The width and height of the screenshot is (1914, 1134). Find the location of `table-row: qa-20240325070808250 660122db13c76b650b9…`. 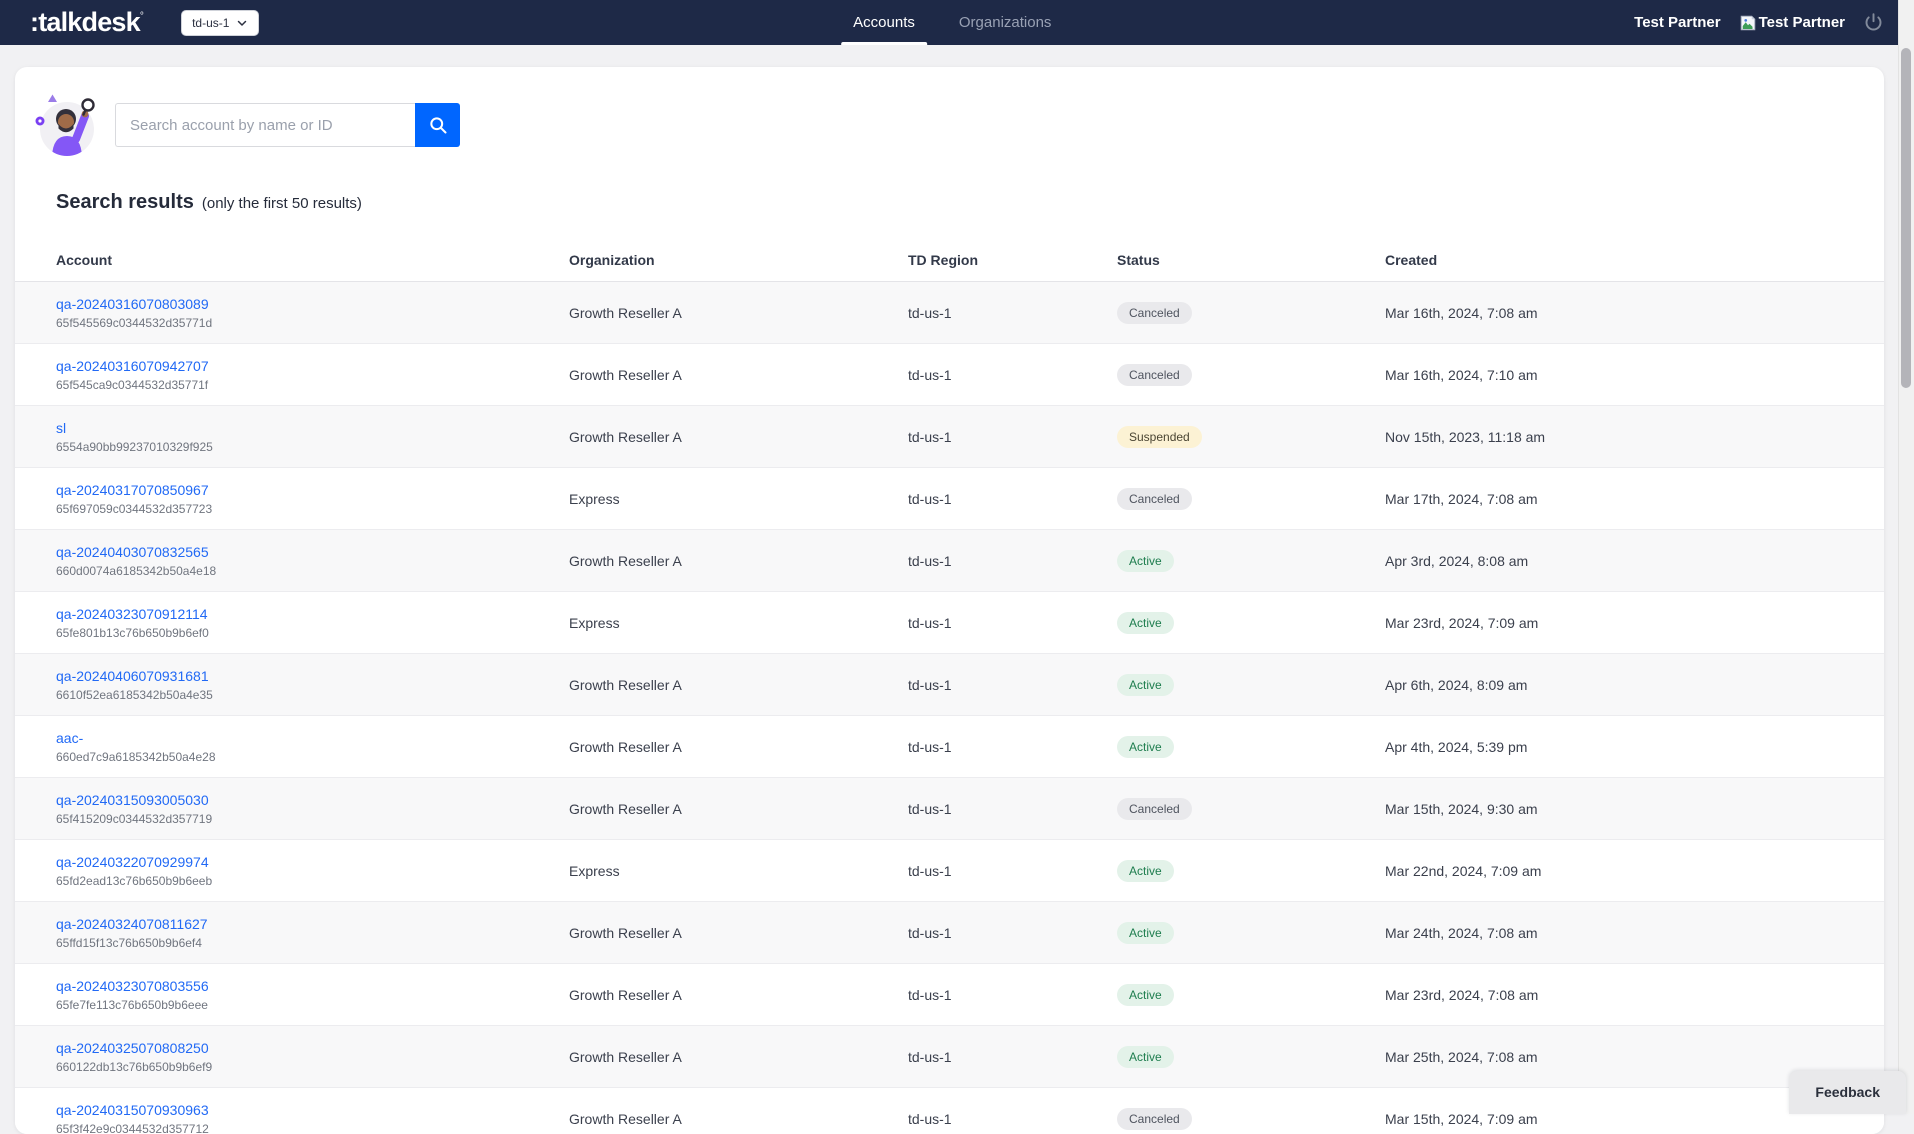

table-row: qa-20240325070808250 660122db13c76b650b9… is located at coordinates (949, 1057).